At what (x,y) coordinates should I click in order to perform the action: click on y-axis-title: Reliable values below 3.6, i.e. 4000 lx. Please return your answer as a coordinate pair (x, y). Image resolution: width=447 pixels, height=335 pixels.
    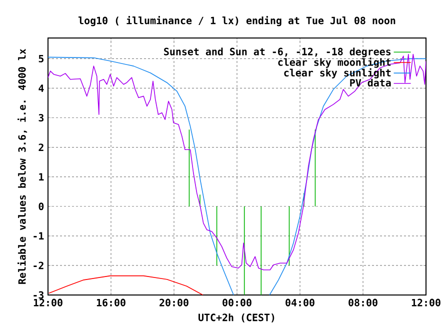
    Looking at the image, I should click on (23, 166).